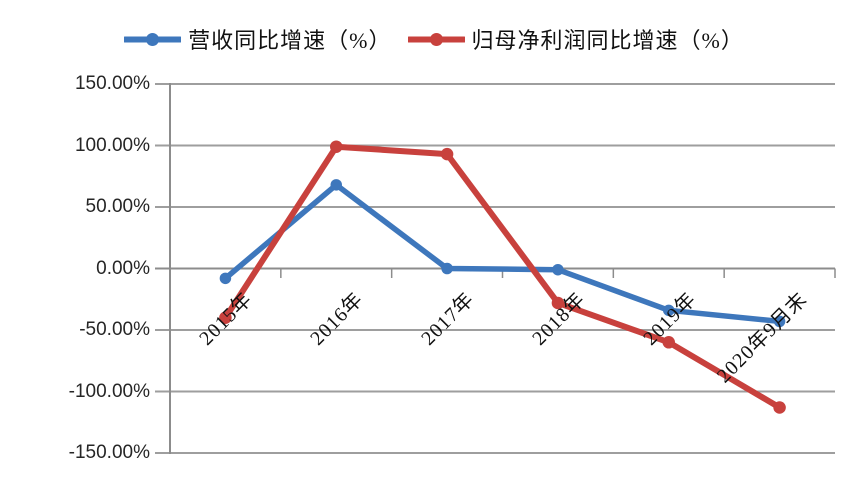 Image resolution: width=868 pixels, height=486 pixels. Describe the element at coordinates (290, 40) in the screenshot. I see `legend-label-revenue-growth: 营收同比增速（%）` at that location.